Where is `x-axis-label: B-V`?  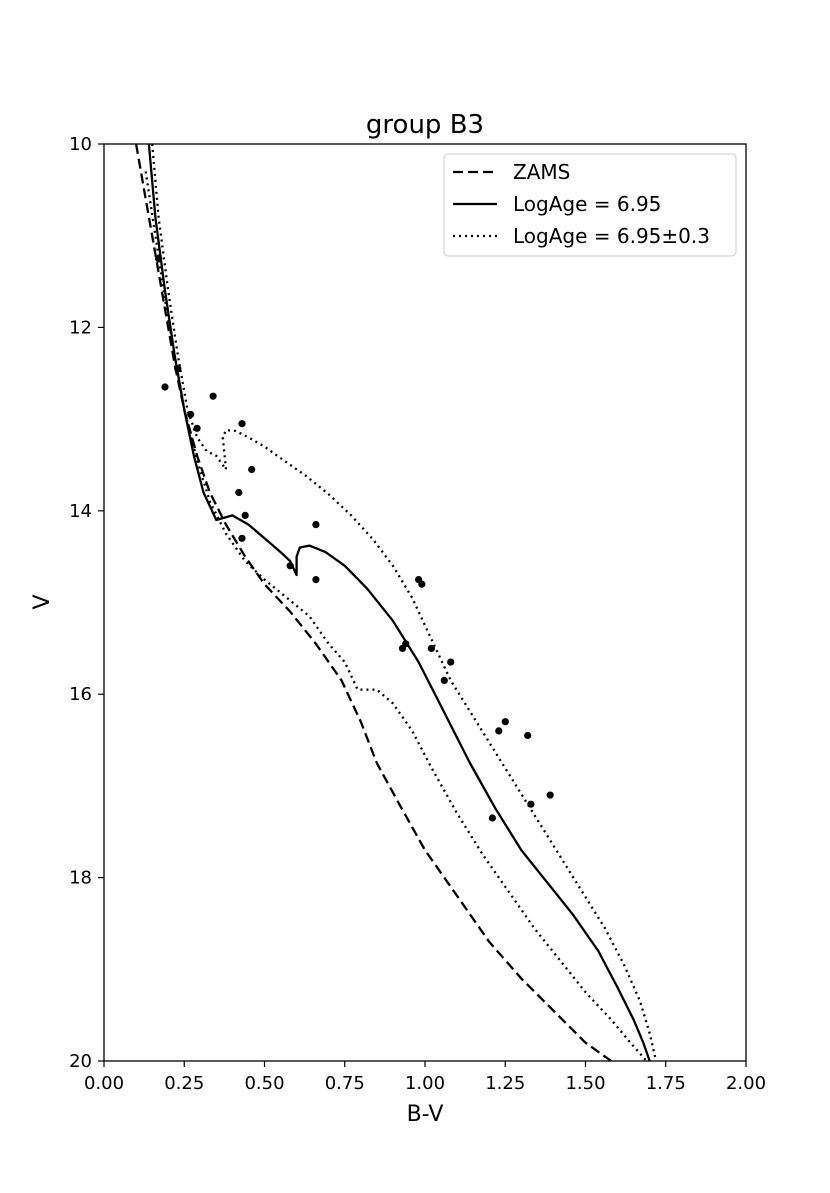
x-axis-label: B-V is located at coordinates (425, 1114).